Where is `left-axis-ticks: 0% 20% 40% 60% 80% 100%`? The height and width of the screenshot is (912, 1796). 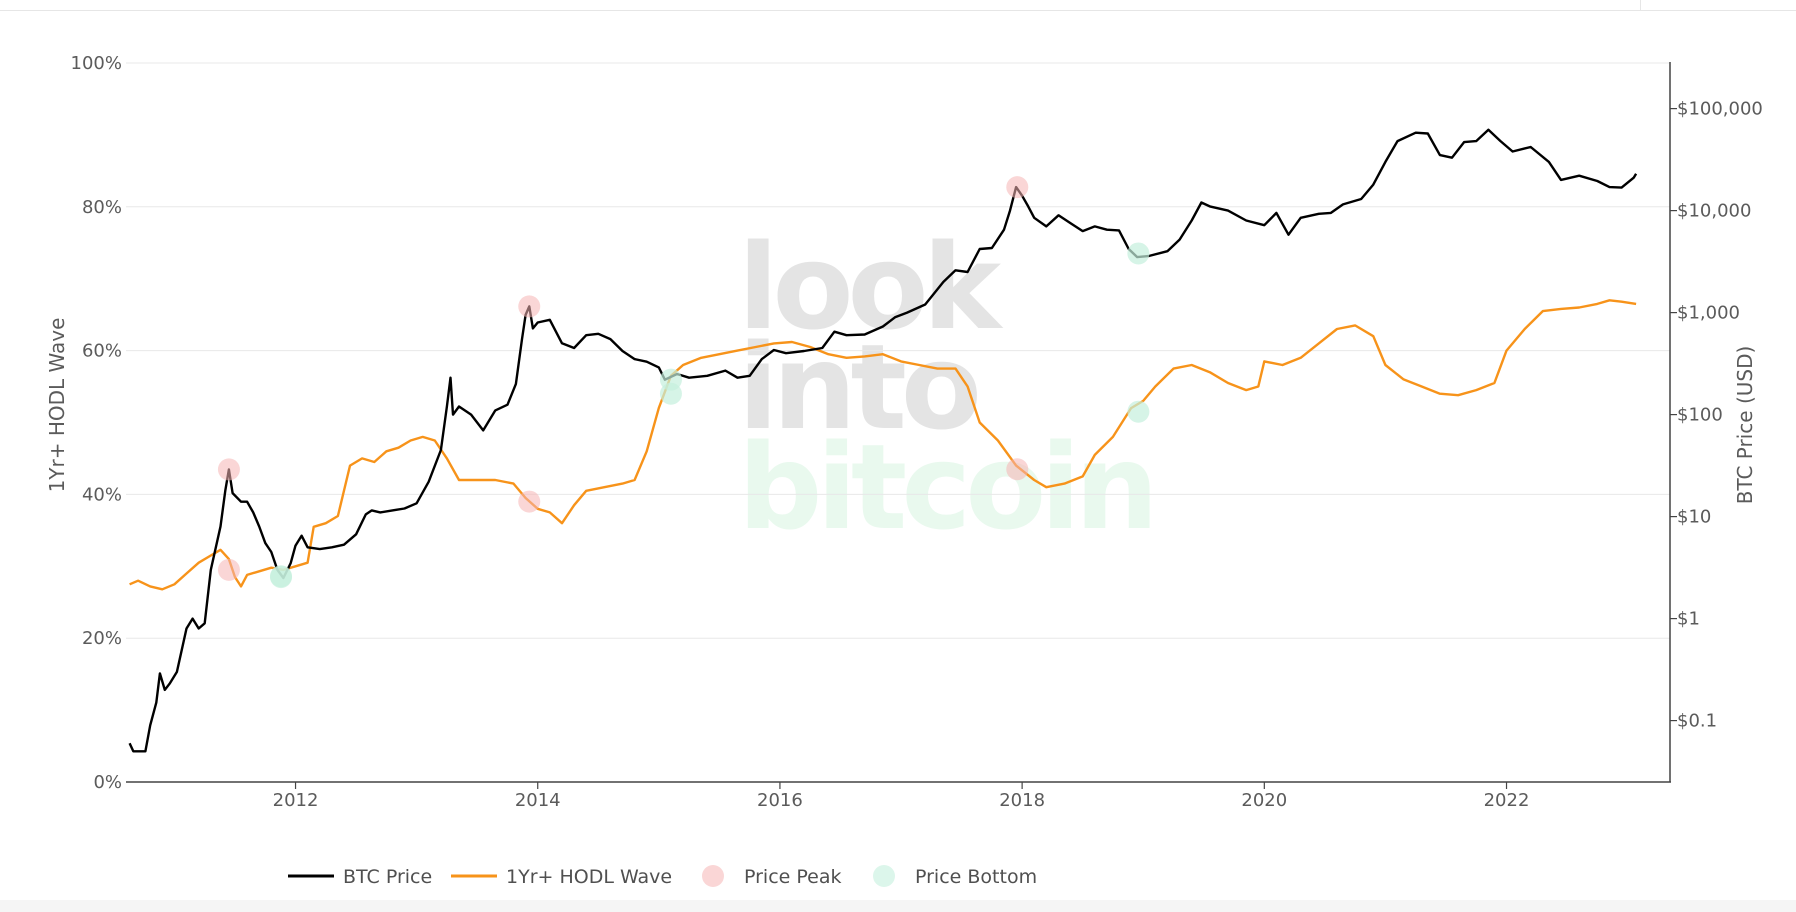 left-axis-ticks: 0% 20% 40% 60% 80% 100% is located at coordinates (96, 423).